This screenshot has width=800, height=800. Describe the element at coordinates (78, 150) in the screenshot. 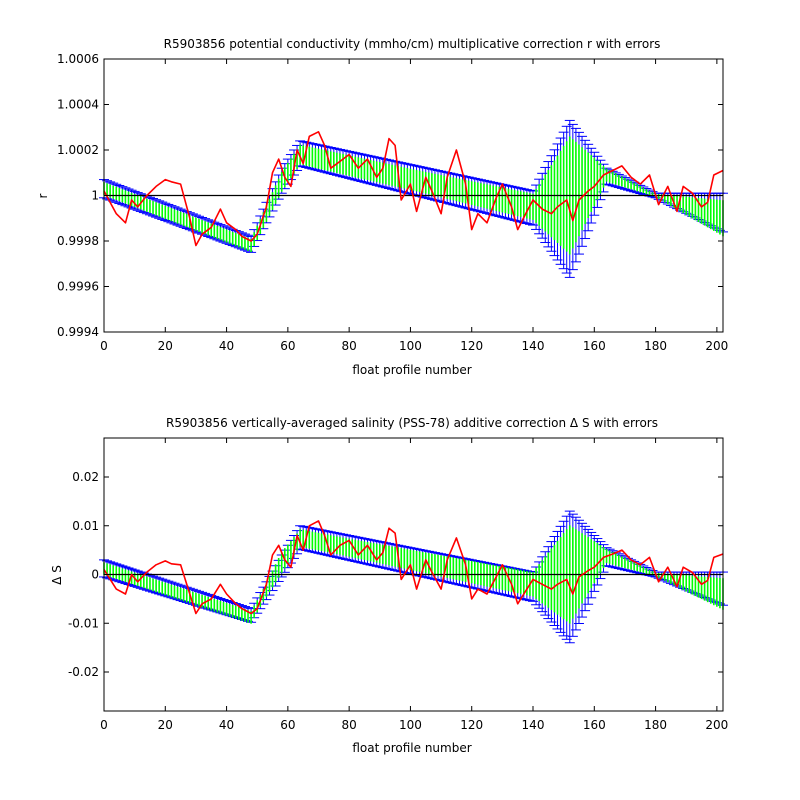

I see `y-tick-label: 1.0002` at that location.